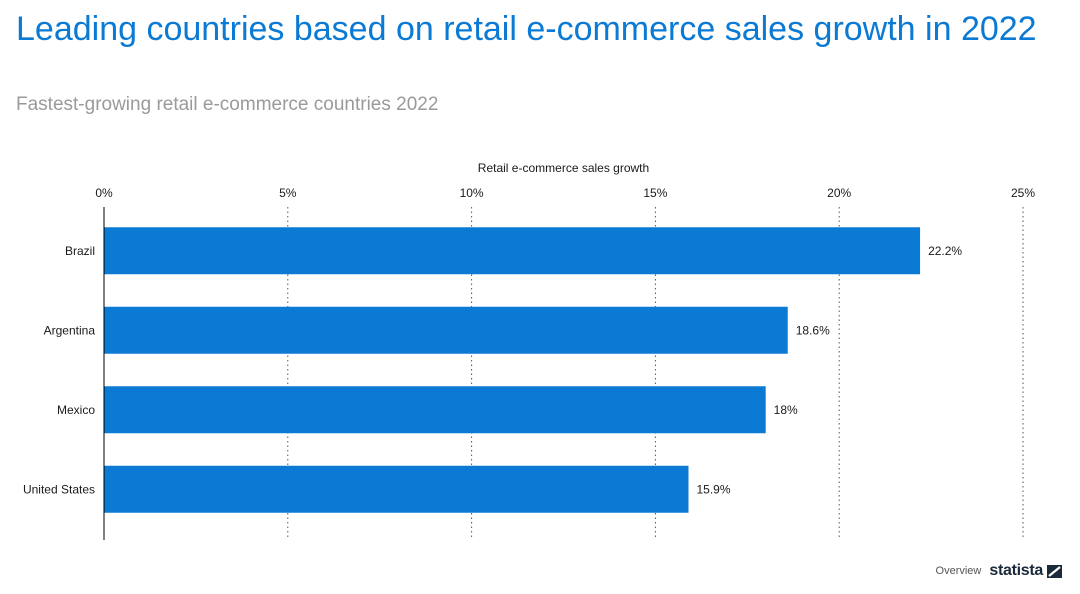  Describe the element at coordinates (76, 410) in the screenshot. I see `y-category-label: Mexico` at that location.